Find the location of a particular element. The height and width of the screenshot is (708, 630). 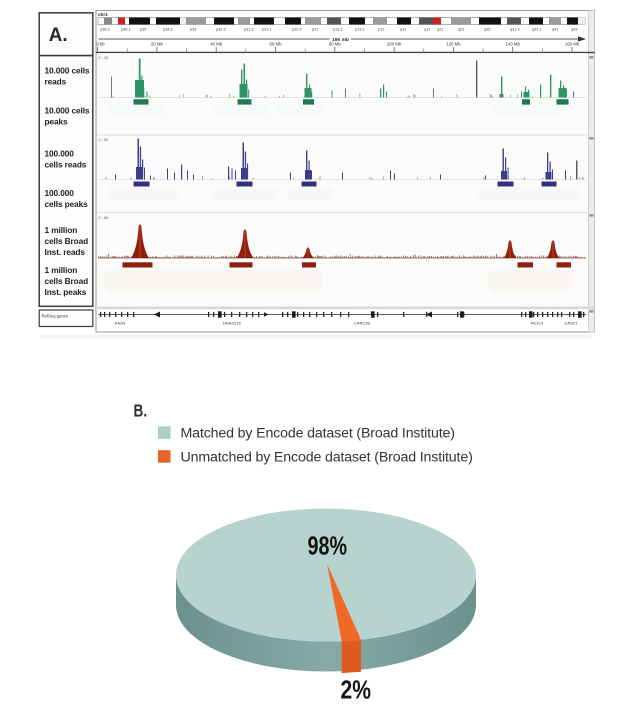

svg-text: q11 is located at coordinates (403, 29).